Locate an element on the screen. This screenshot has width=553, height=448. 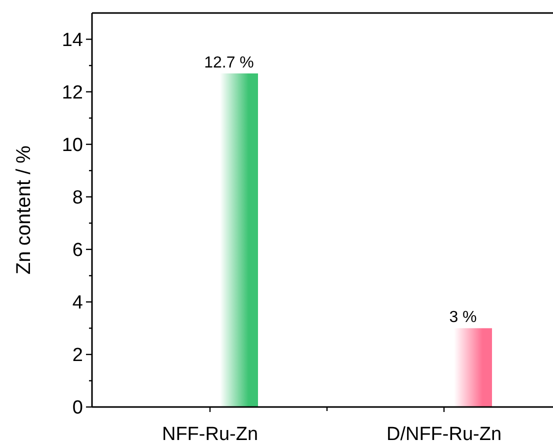
y-tick-label: 0 is located at coordinates (77, 408).